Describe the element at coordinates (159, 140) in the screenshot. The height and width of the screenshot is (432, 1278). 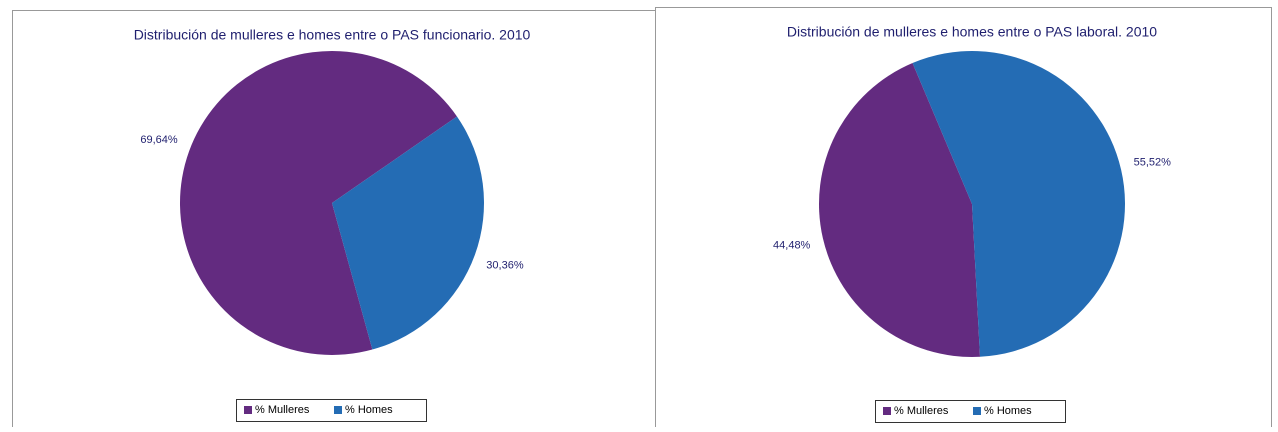
I see `data-label: 69,64%` at that location.